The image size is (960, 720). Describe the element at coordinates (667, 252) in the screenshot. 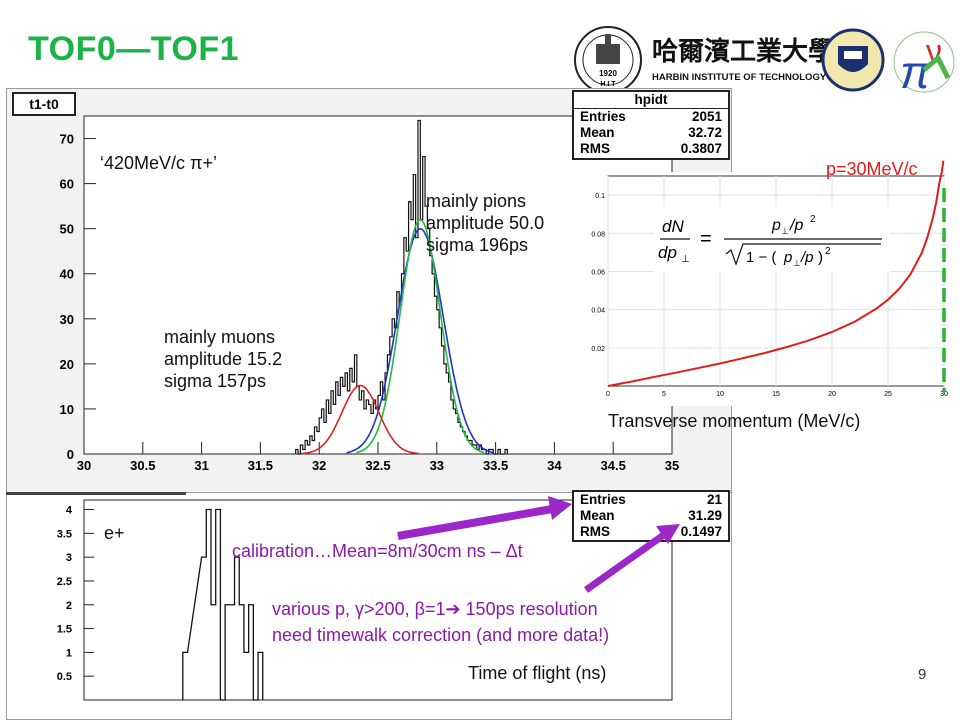

I see `svg-text: dp` at that location.